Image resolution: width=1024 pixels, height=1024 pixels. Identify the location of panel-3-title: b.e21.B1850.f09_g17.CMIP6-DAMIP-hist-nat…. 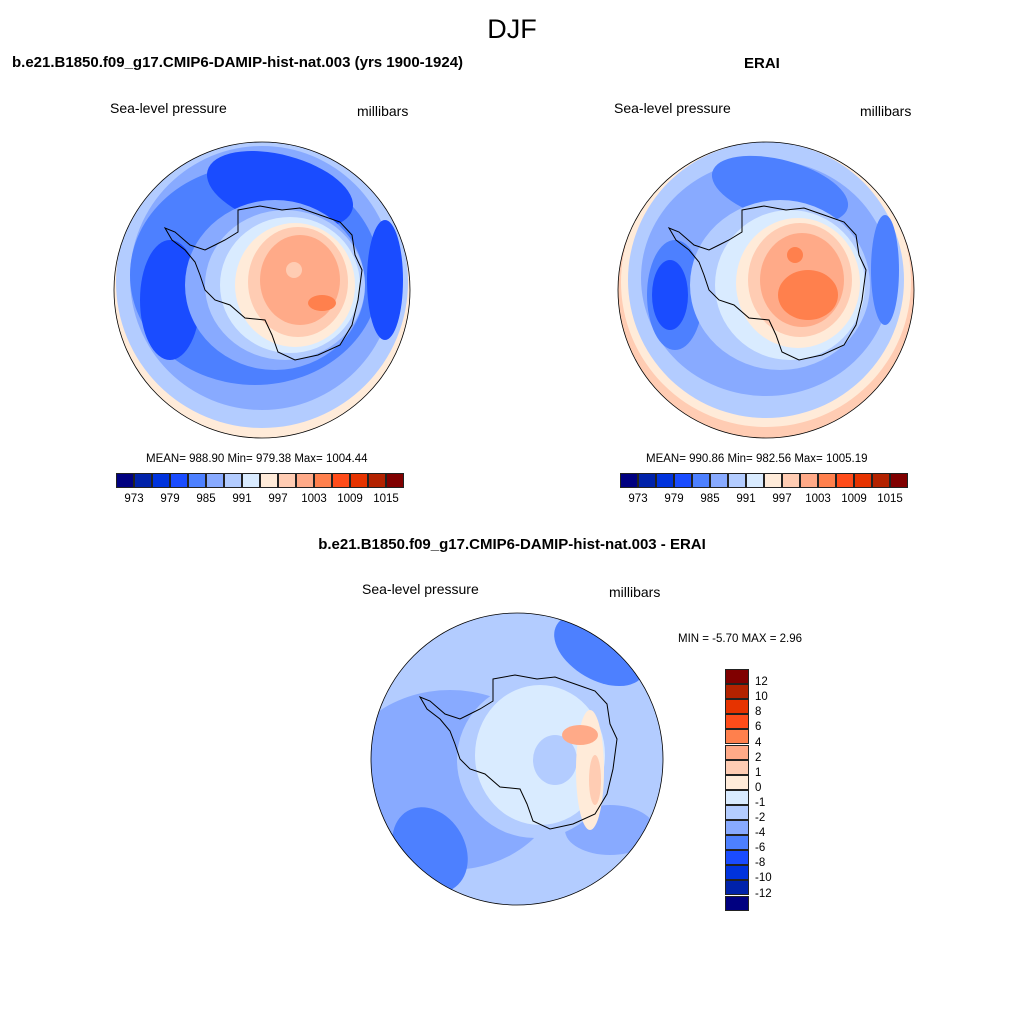
(512, 544).